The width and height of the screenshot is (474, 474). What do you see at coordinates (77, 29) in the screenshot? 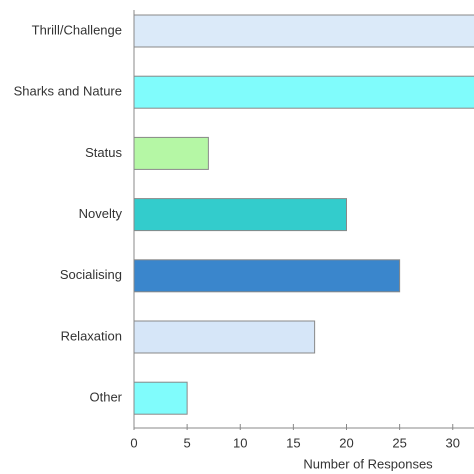
I see `y-tick-label: Thrill/Challenge` at bounding box center [77, 29].